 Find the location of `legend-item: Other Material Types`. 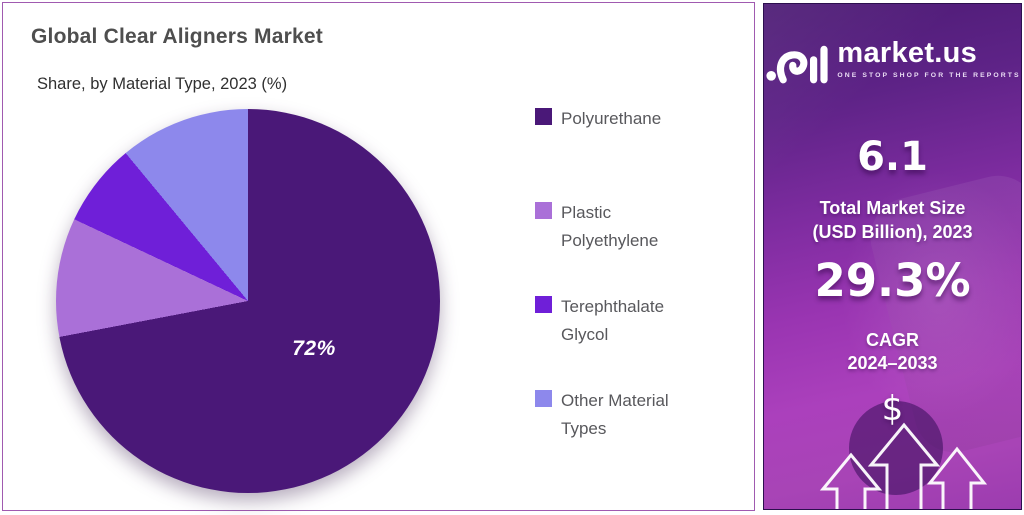

legend-item: Other Material Types is located at coordinates (635, 434).